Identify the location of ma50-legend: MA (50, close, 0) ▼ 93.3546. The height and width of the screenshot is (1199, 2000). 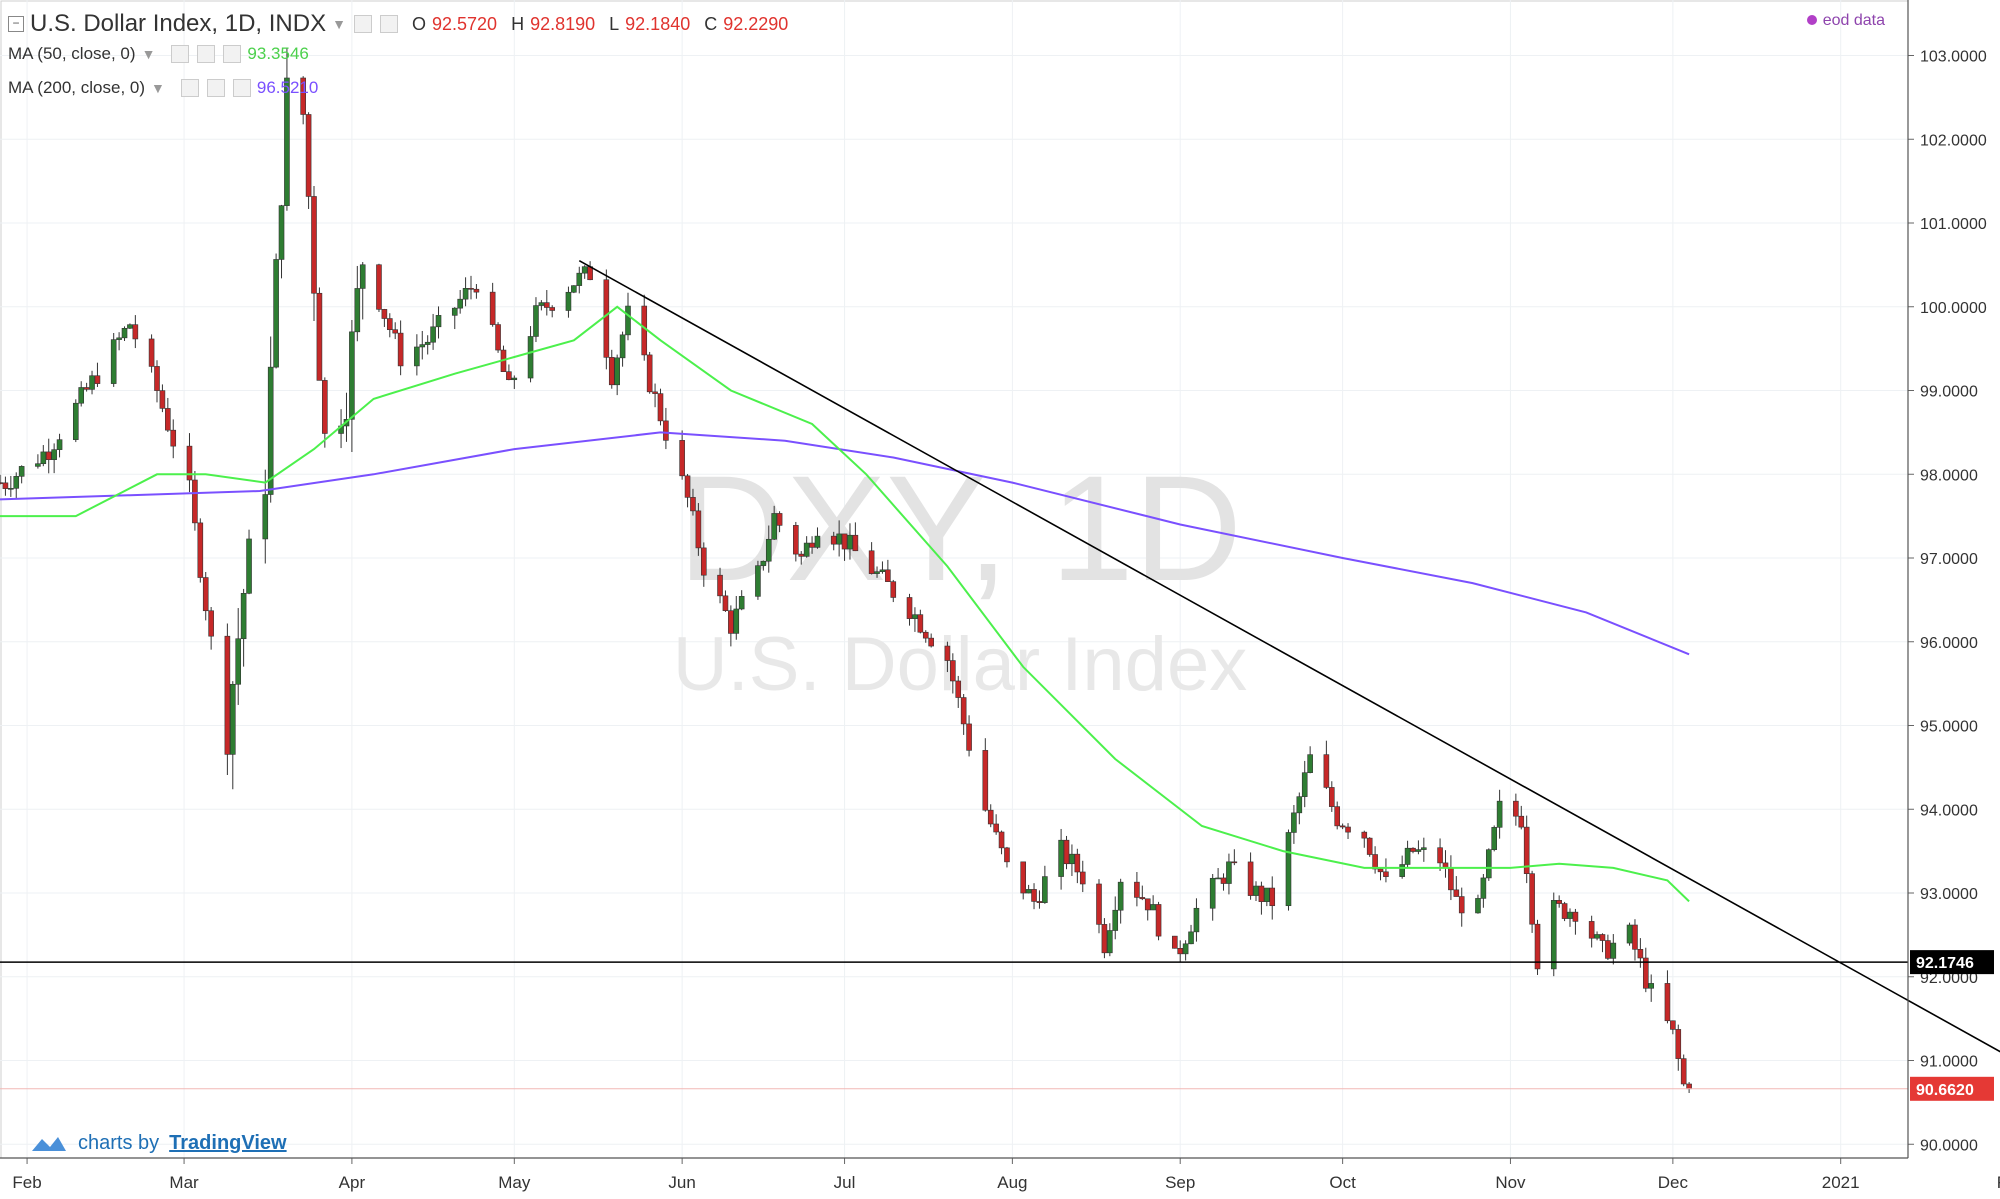
(158, 54).